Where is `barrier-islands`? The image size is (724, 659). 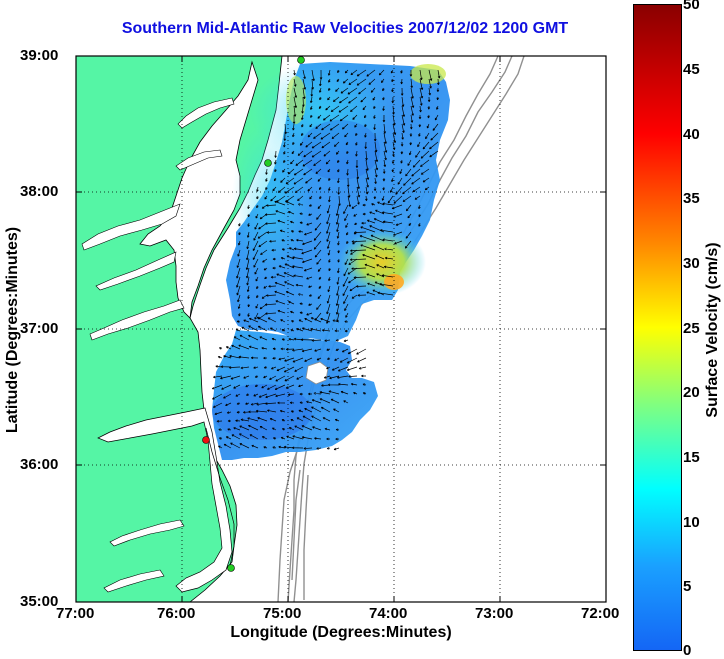 barrier-islands is located at coordinates (220, 497).